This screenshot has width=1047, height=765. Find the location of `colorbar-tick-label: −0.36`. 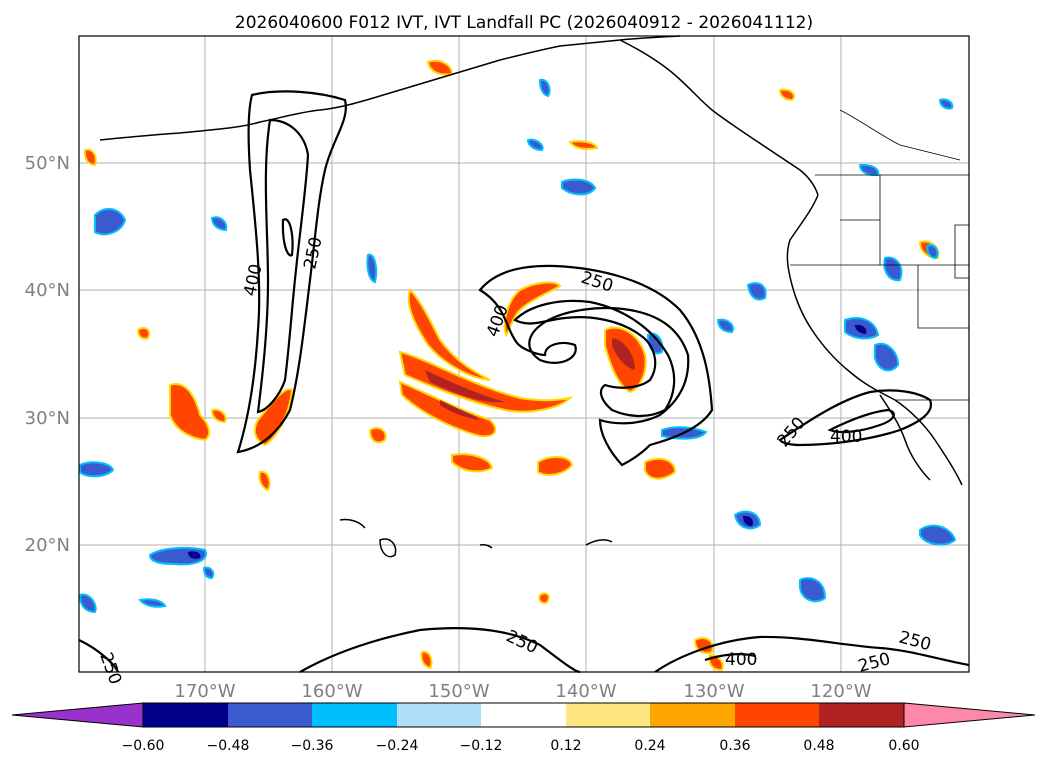

colorbar-tick-label: −0.36 is located at coordinates (312, 746).